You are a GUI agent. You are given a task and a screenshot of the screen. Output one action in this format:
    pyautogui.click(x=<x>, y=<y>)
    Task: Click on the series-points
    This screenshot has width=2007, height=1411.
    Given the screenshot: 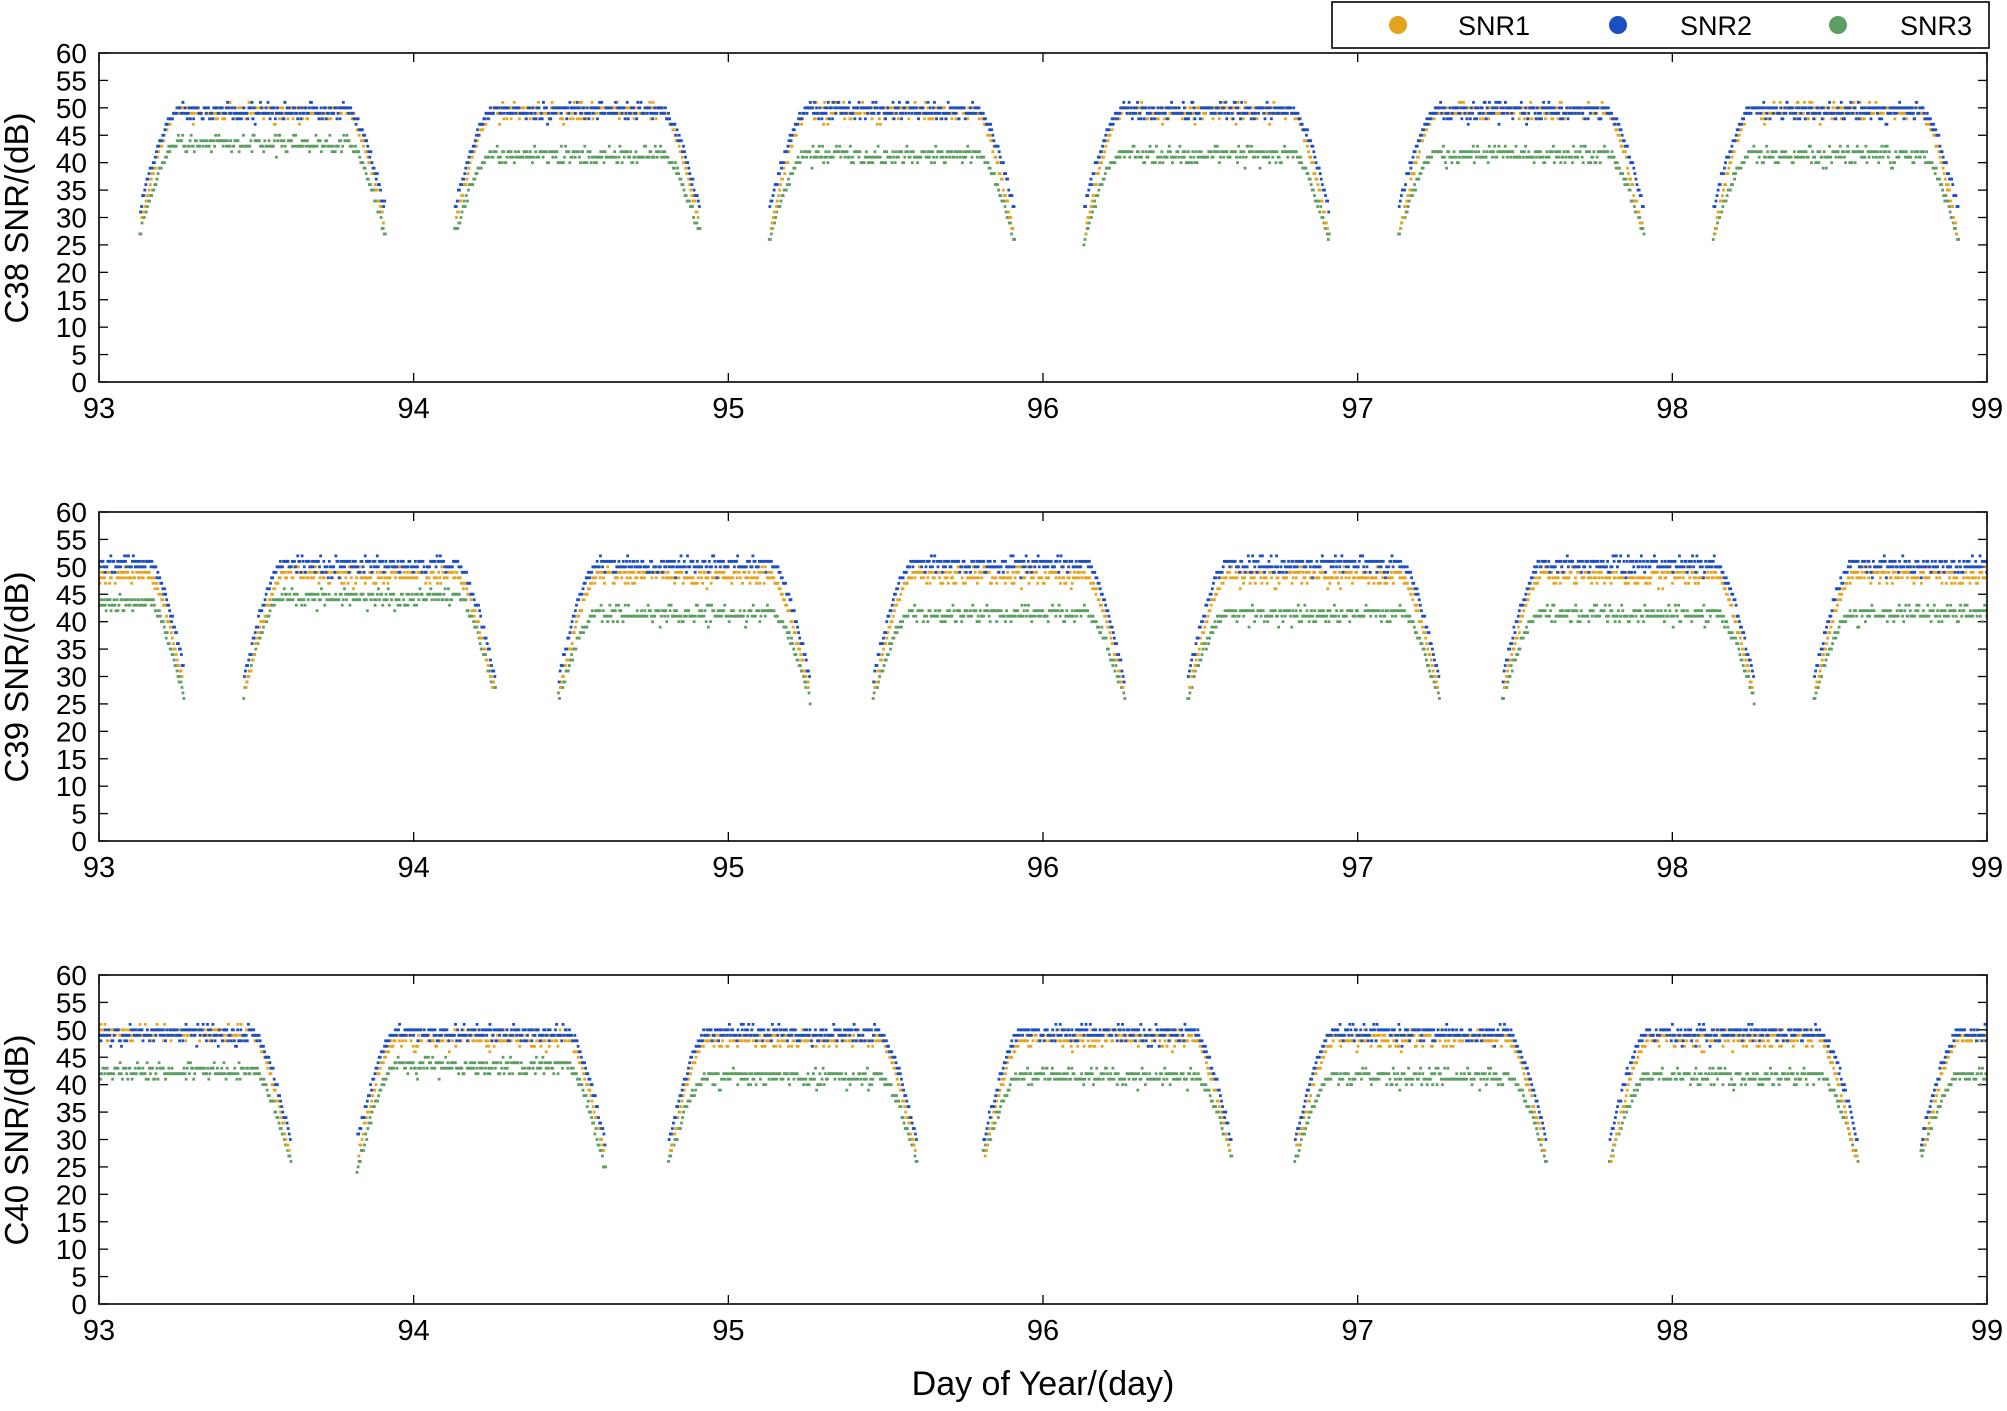 What is the action you would take?
    pyautogui.click(x=1003, y=630)
    